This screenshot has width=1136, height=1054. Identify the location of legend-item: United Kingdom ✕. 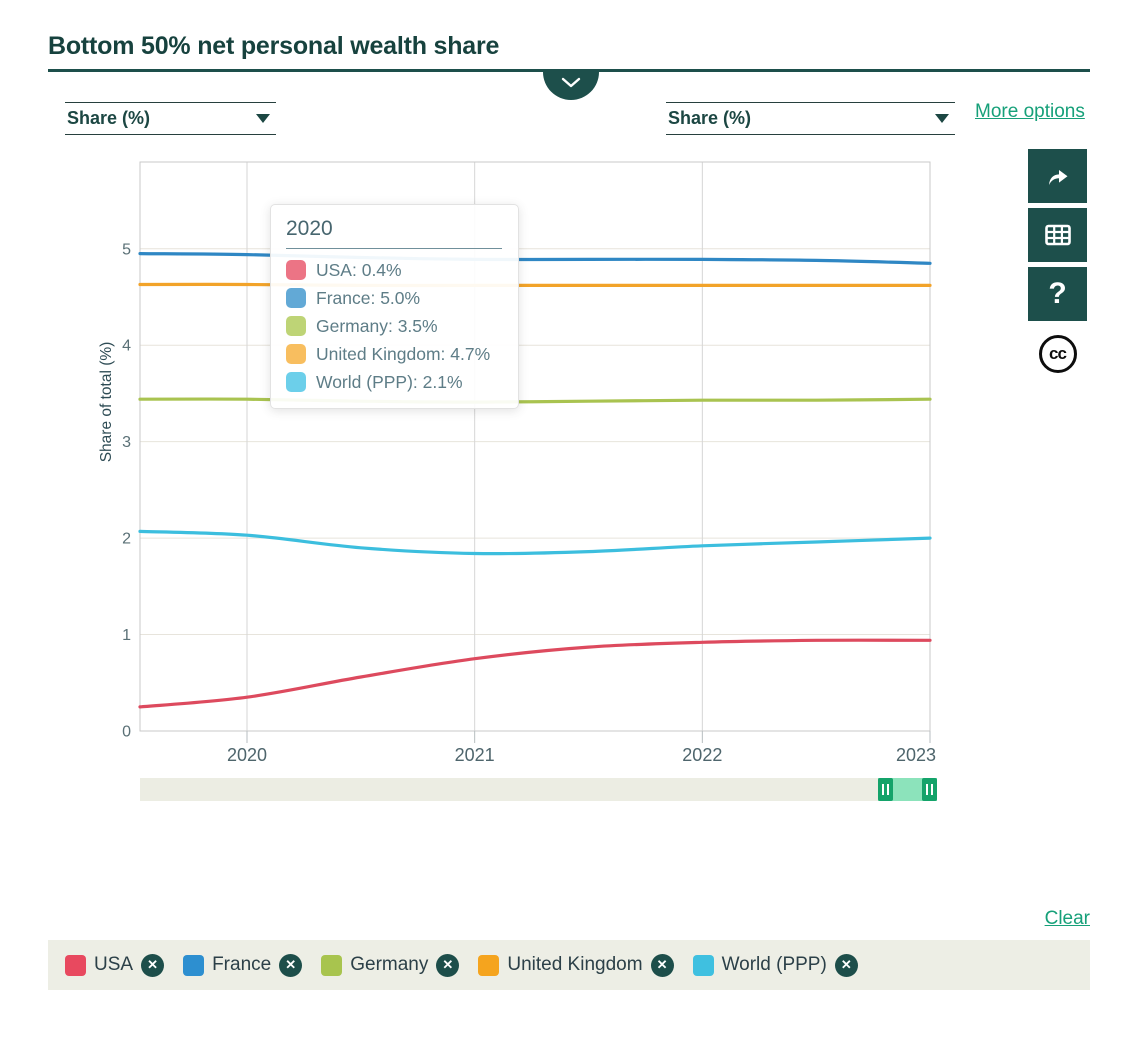
(576, 965).